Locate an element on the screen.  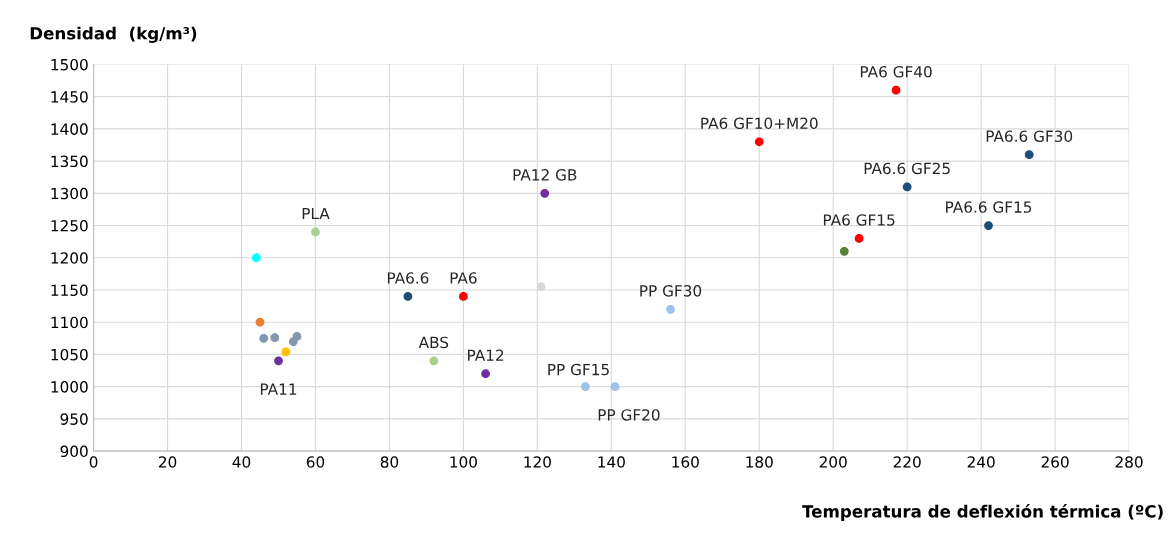
x-tick-label: 240 is located at coordinates (981, 462).